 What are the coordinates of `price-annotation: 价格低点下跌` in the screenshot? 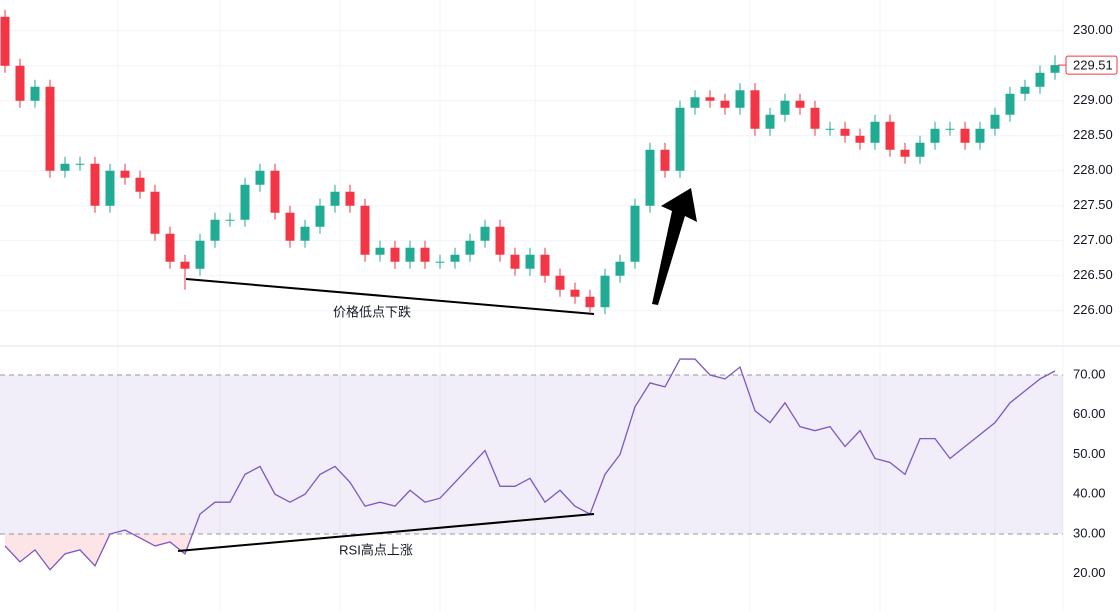 It's located at (372, 311).